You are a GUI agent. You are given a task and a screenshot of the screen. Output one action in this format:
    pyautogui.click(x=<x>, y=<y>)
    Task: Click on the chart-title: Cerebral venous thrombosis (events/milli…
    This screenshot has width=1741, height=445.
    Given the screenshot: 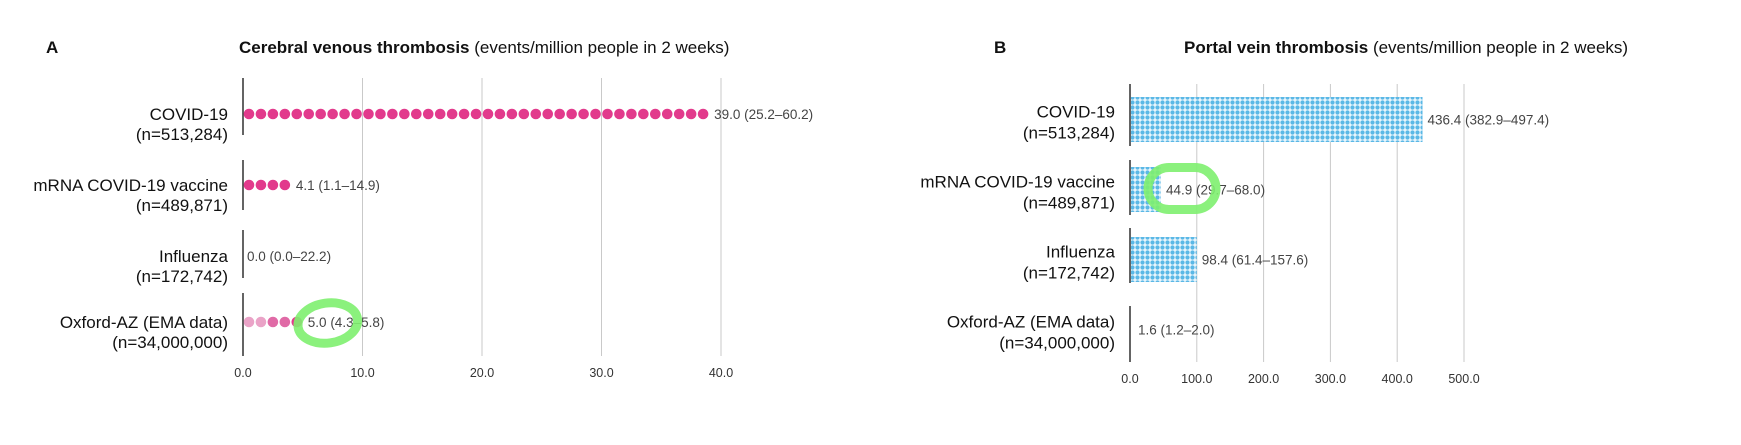 What is the action you would take?
    pyautogui.click(x=484, y=47)
    